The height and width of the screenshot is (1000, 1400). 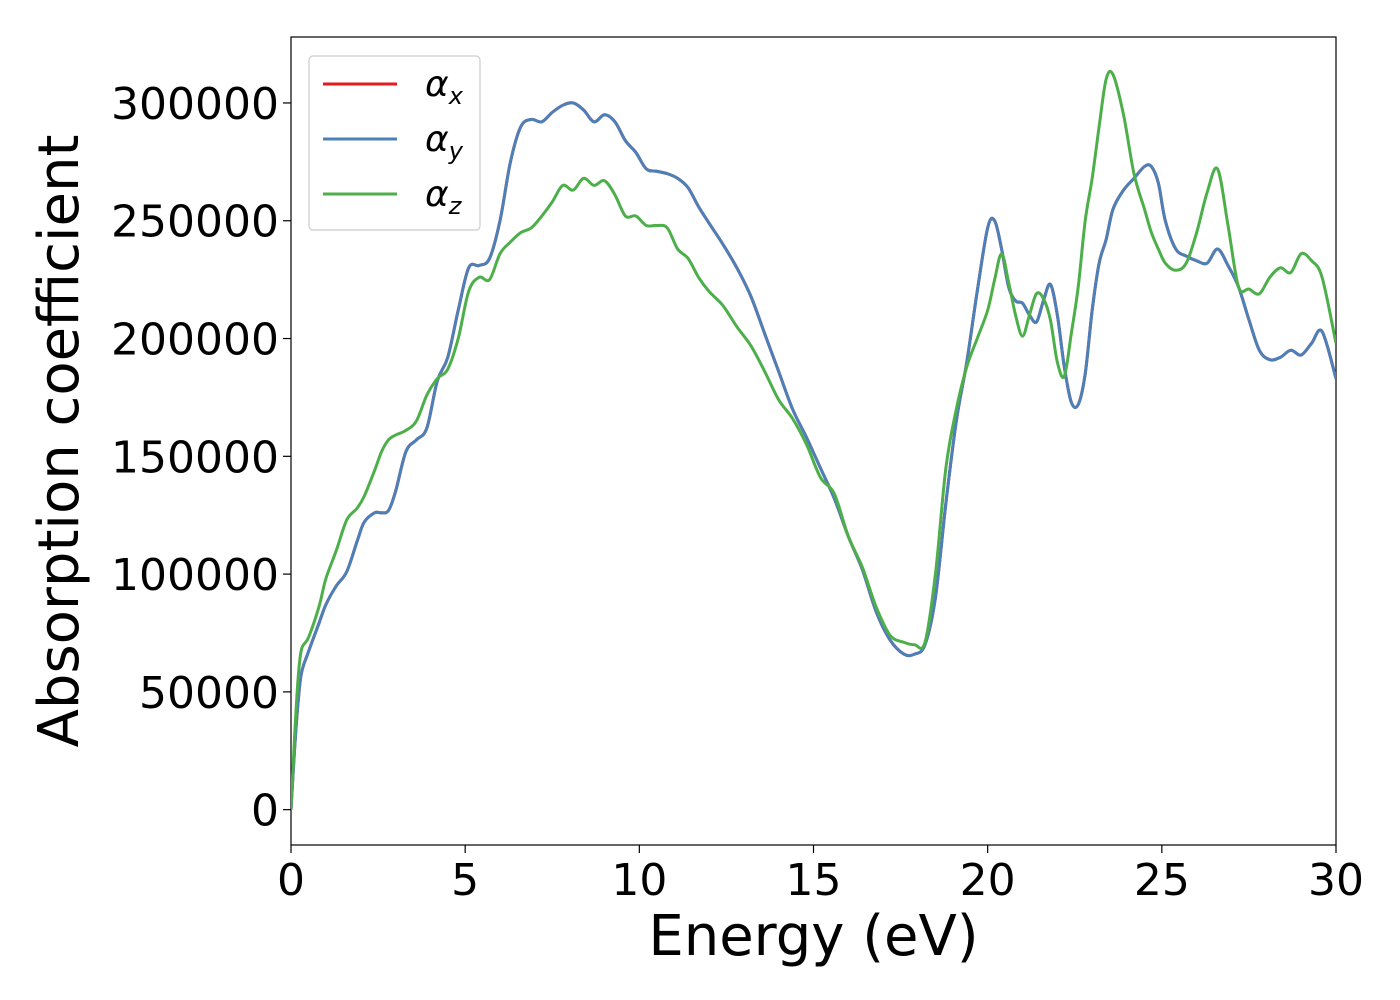 What do you see at coordinates (465, 880) in the screenshot?
I see `x-tick-label: 5` at bounding box center [465, 880].